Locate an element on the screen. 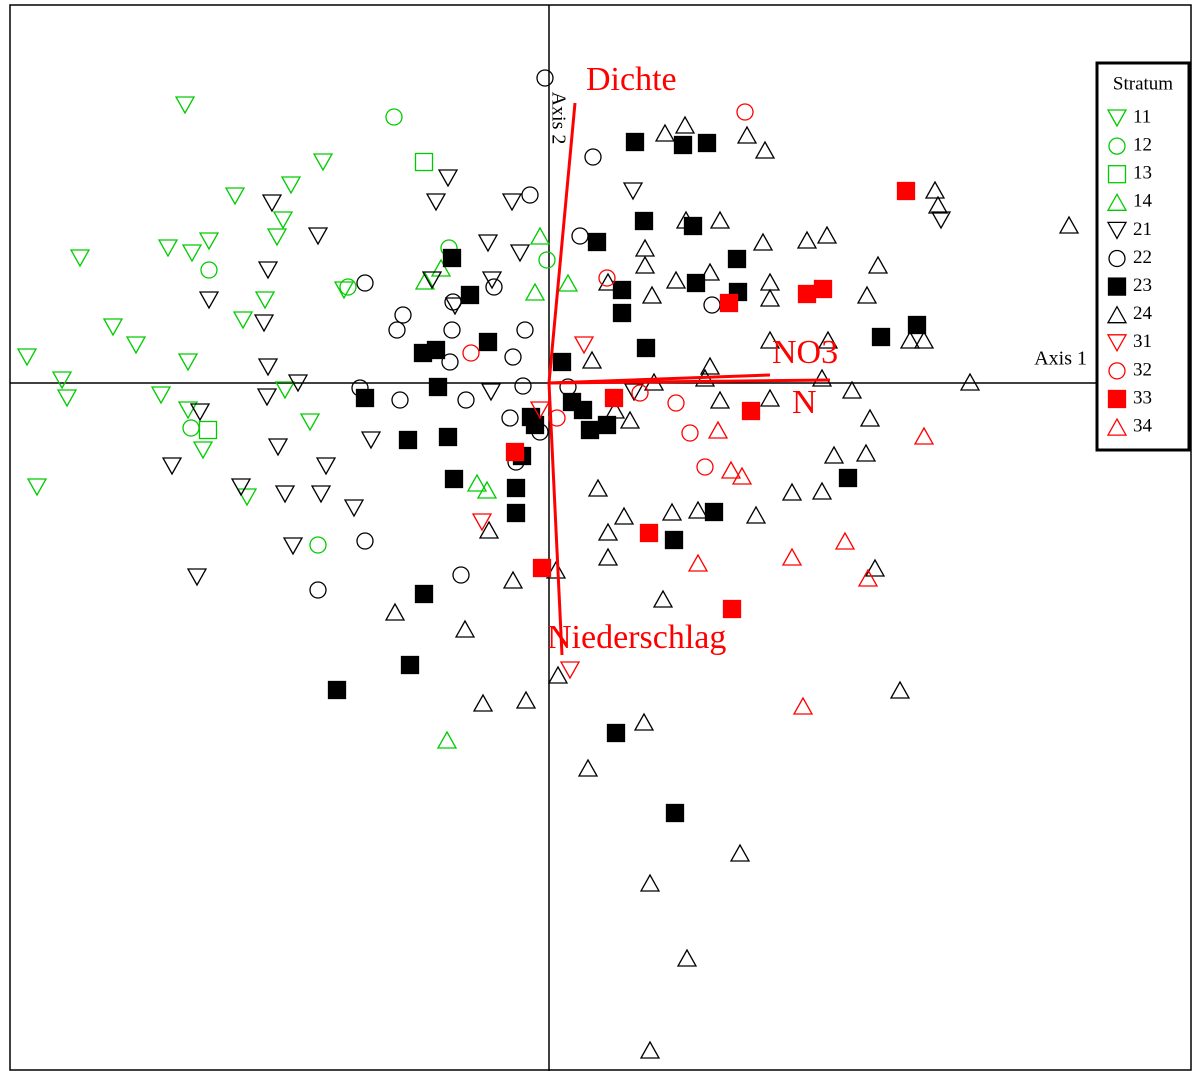 This screenshot has width=1193, height=1071. legend-label: 22 is located at coordinates (1142, 257).